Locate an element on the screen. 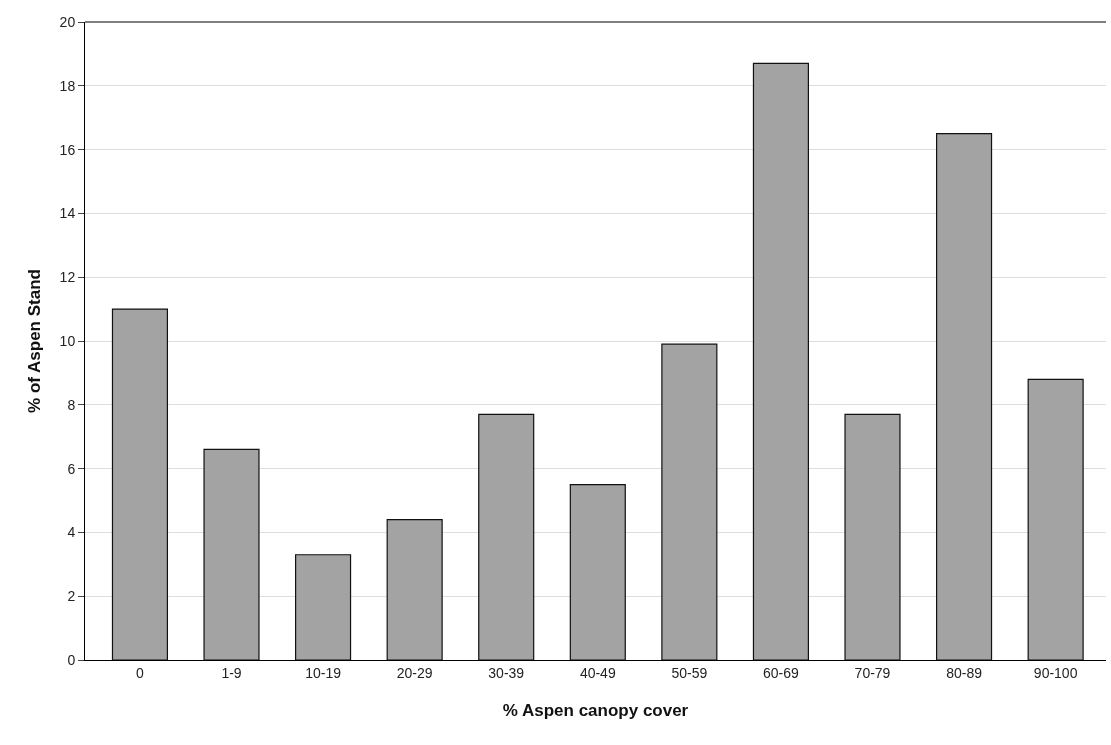 This screenshot has height=745, width=1111. x-tick-label: 20-29 is located at coordinates (414, 672).